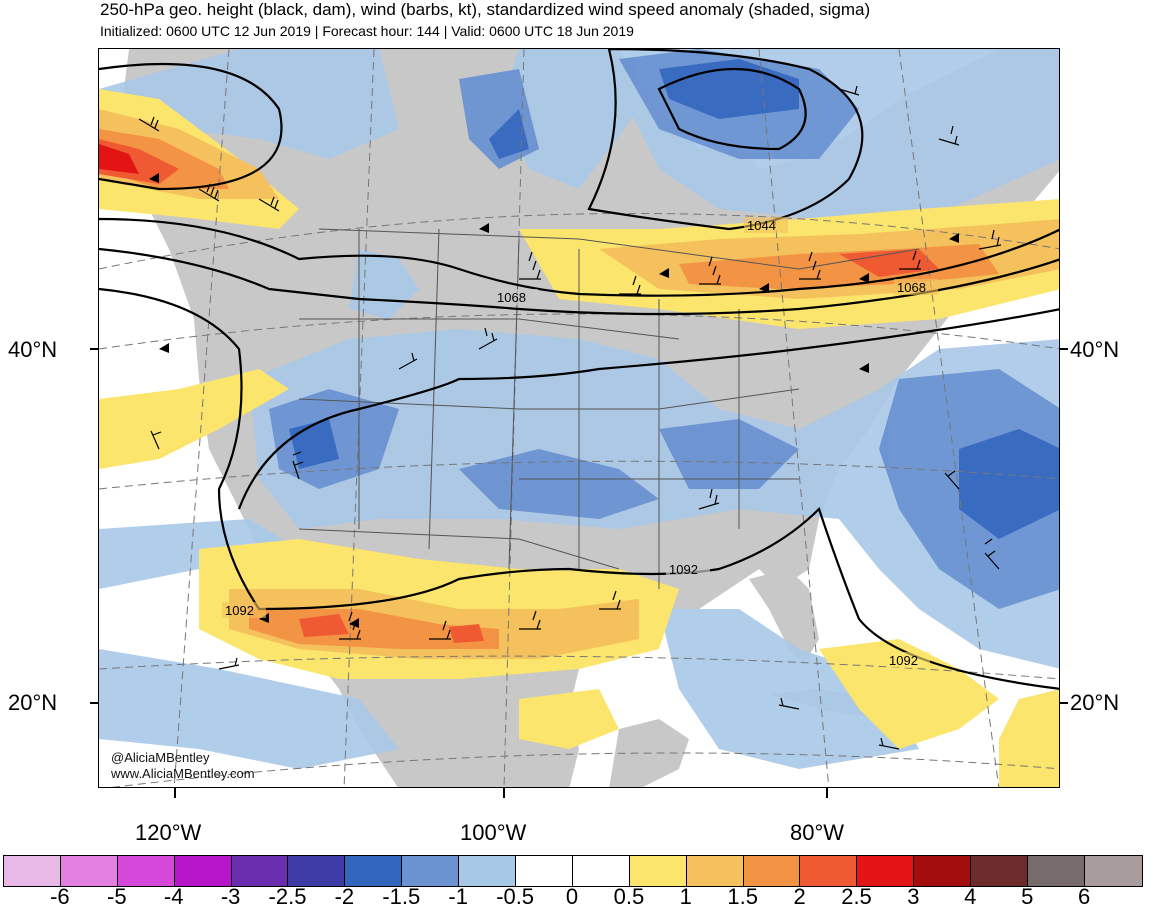  What do you see at coordinates (458, 896) in the screenshot?
I see `colorbar-label: -1` at bounding box center [458, 896].